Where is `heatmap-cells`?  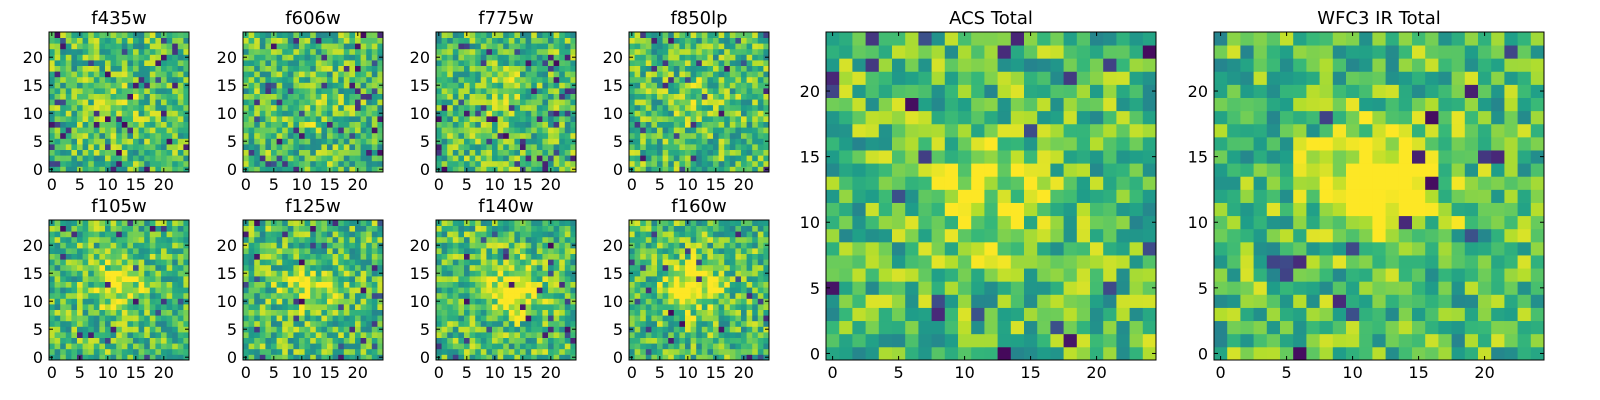 heatmap-cells is located at coordinates (506, 290).